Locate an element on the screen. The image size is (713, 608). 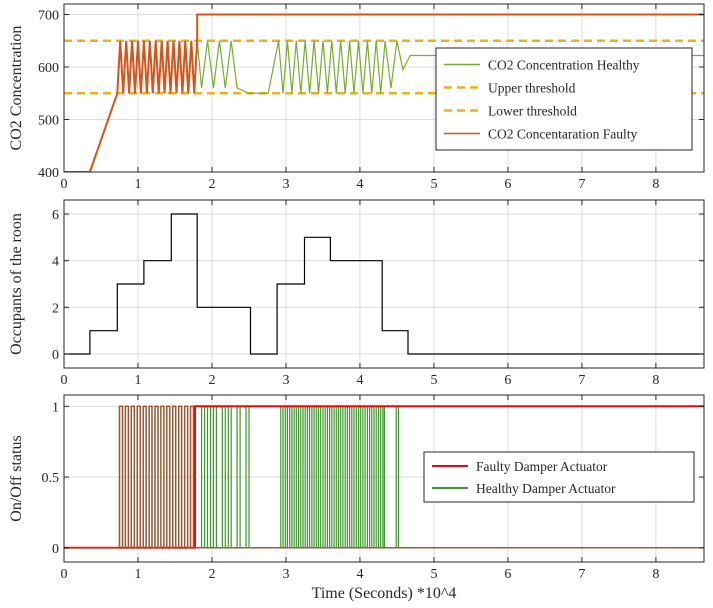
legend-box is located at coordinates (559, 477).